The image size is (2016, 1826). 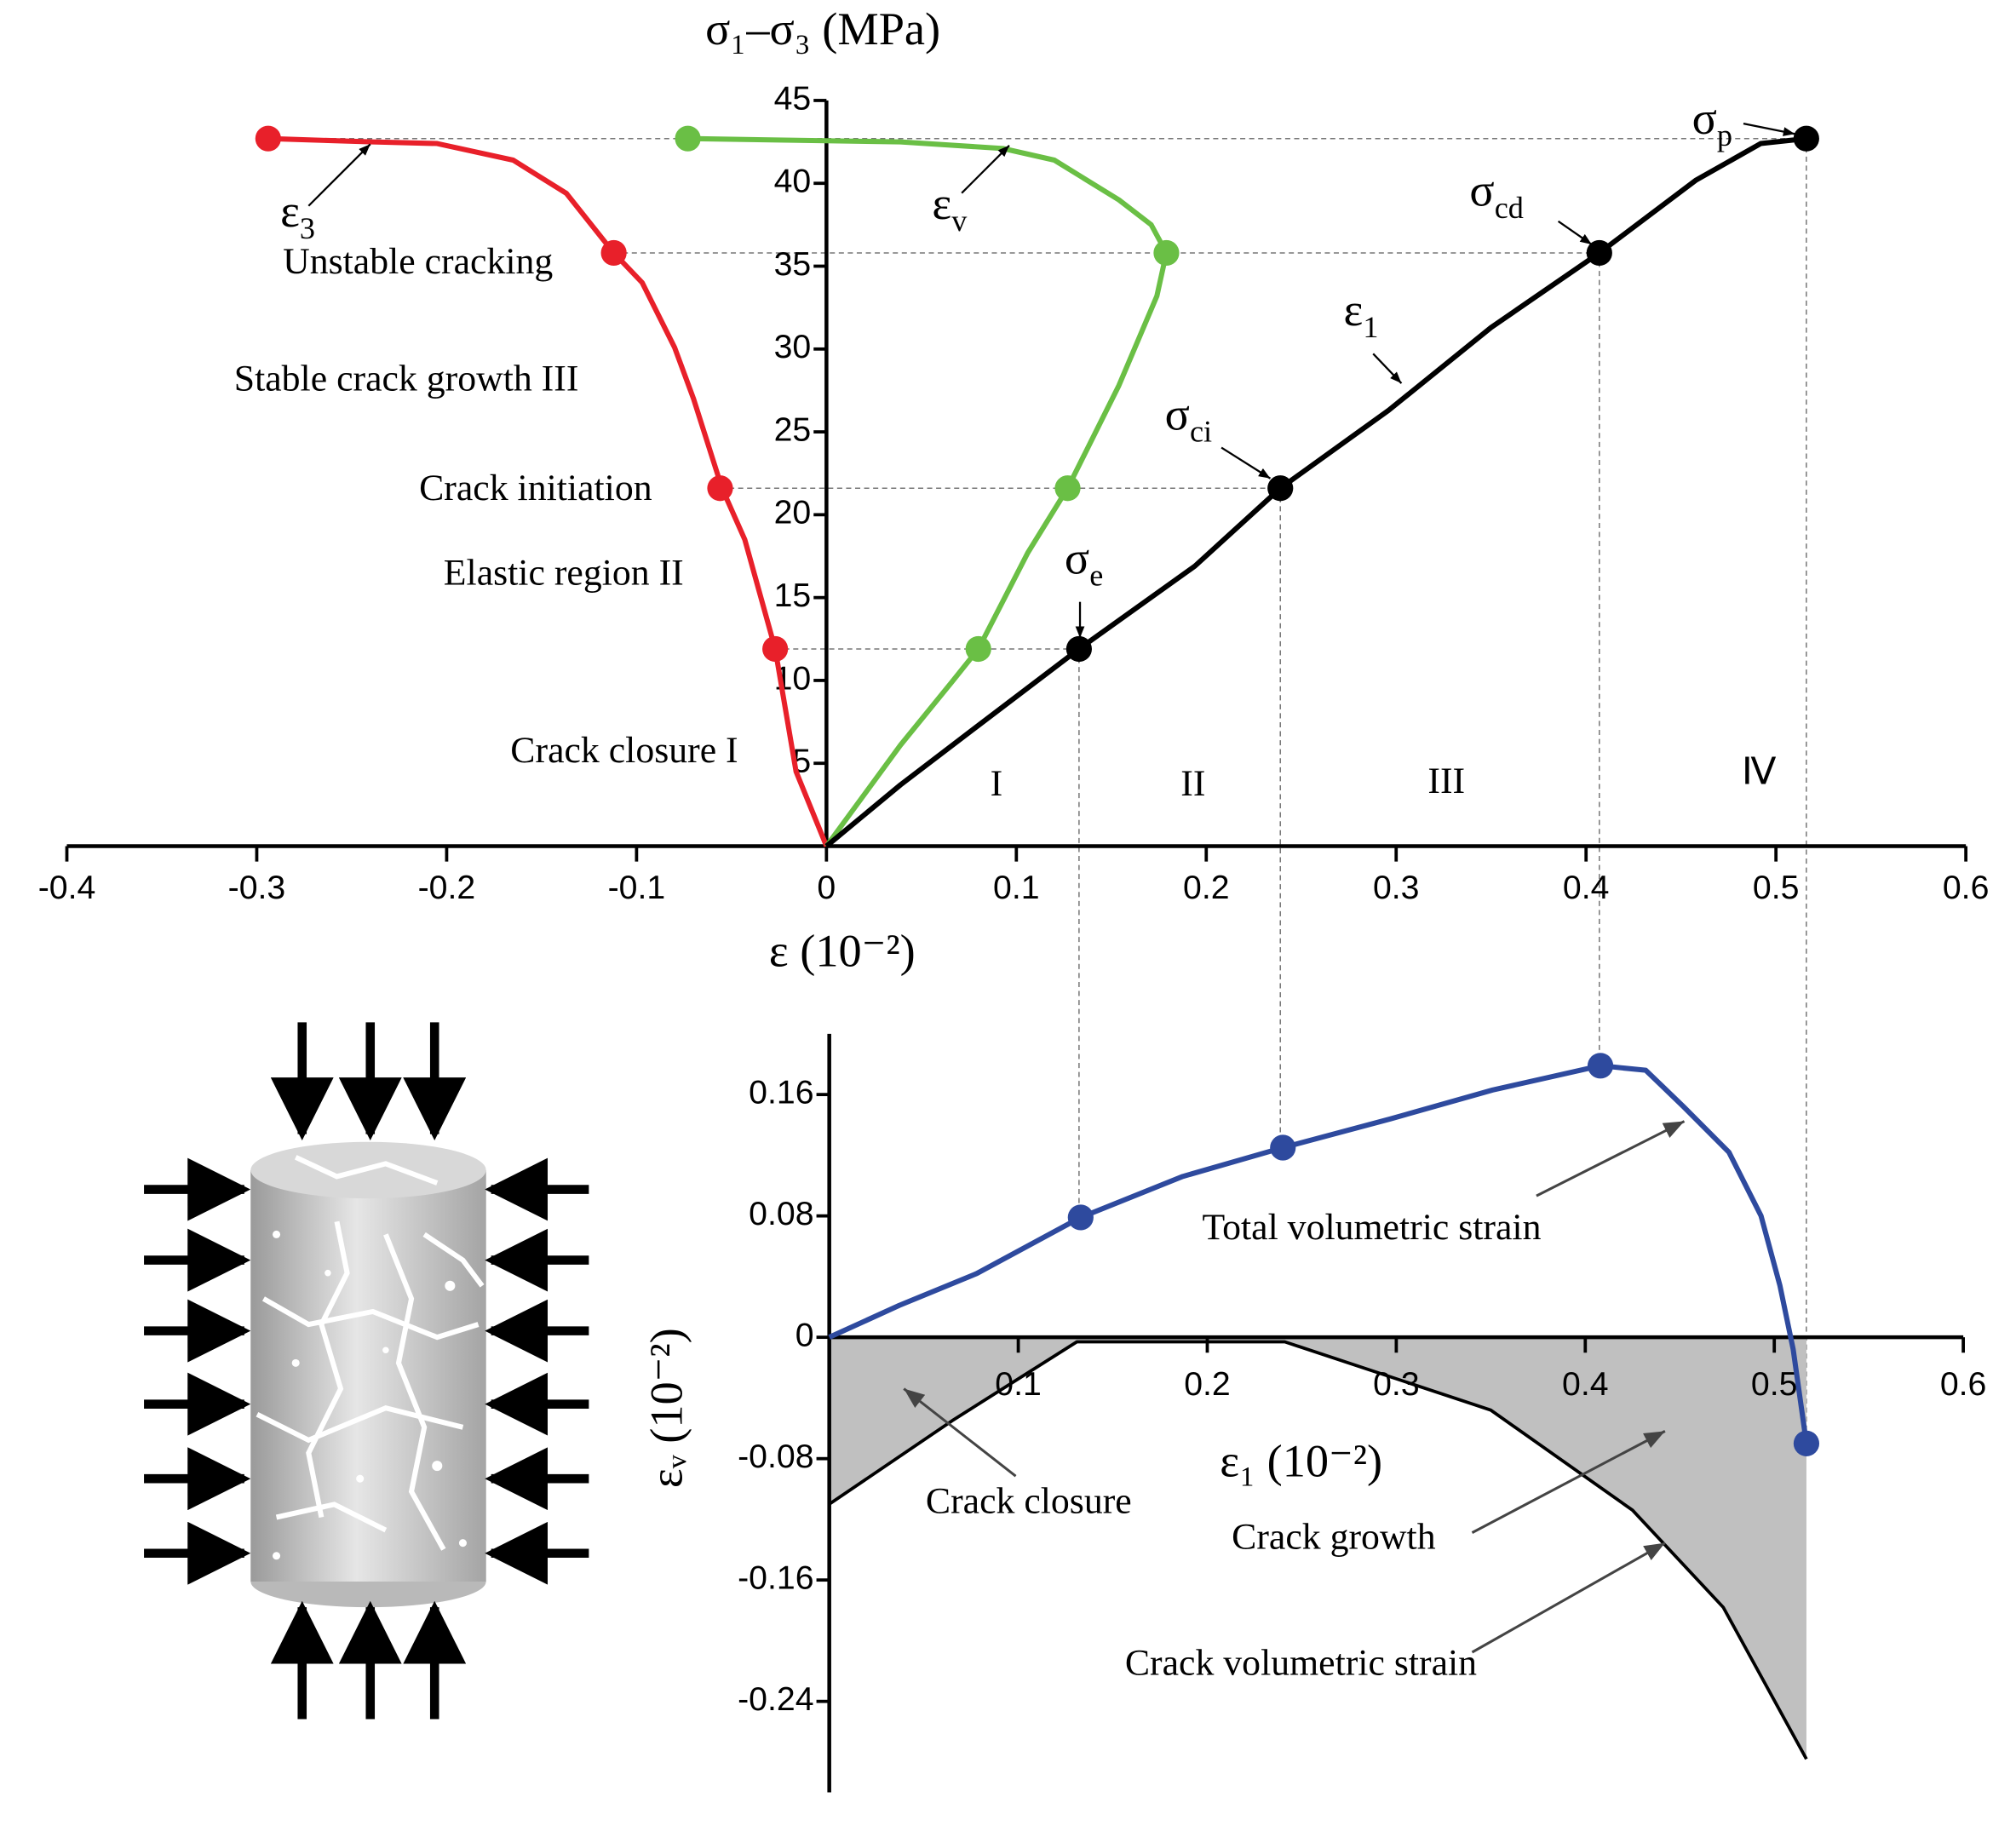 I want to click on annotation-subscript: ci, so click(x=1201, y=432).